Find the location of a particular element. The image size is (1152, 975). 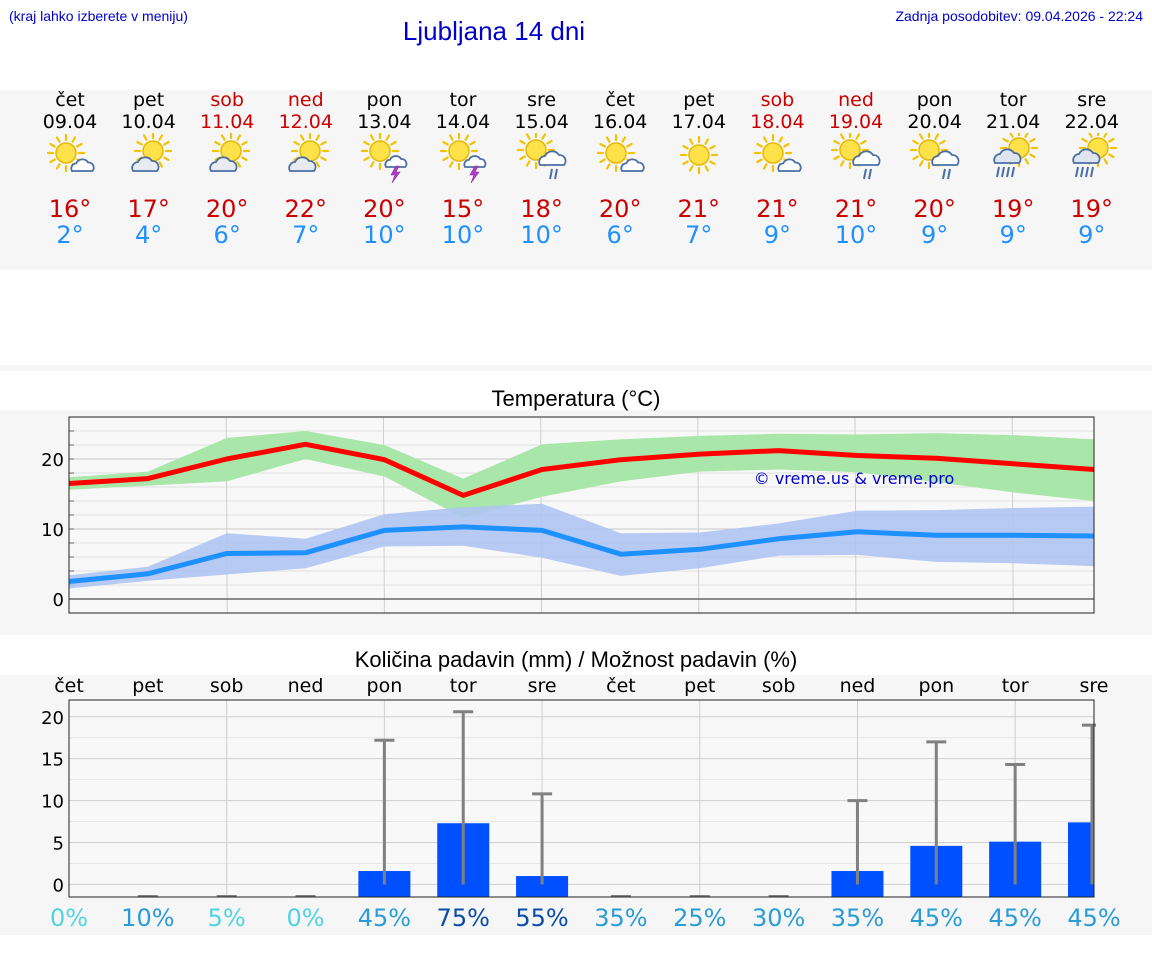

min-temperature: 9° is located at coordinates (934, 235).